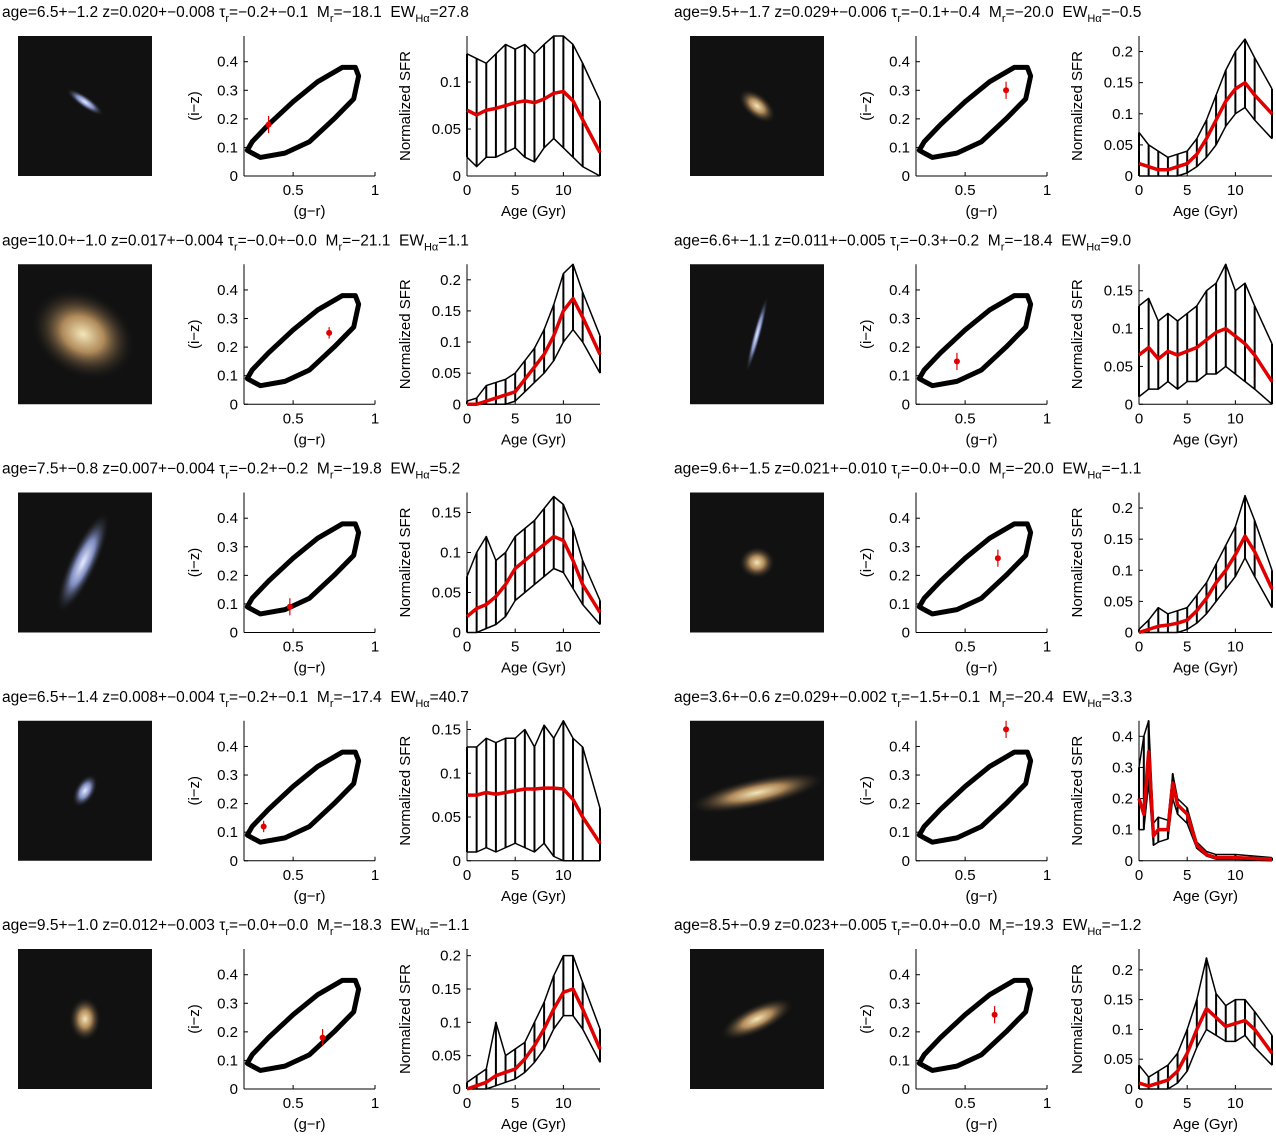  Describe the element at coordinates (951, 925) in the screenshot. I see `title-text: =−0.0+−0.0 M` at that location.